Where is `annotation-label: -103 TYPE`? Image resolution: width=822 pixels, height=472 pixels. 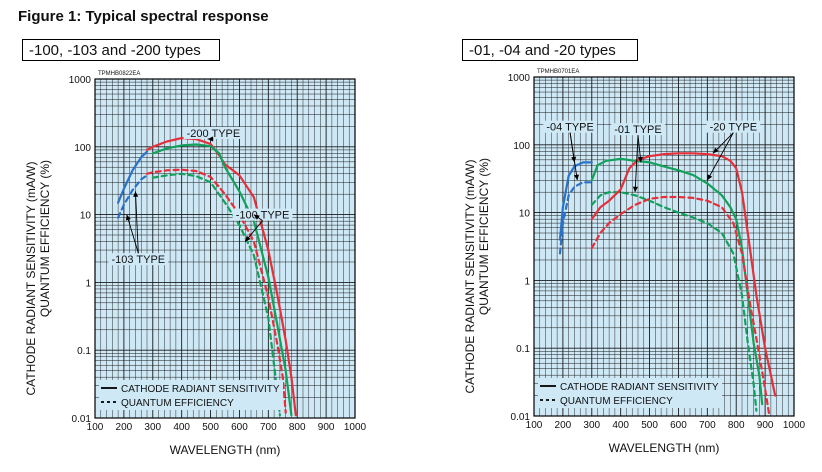
annotation-label: -103 TYPE is located at coordinates (139, 260).